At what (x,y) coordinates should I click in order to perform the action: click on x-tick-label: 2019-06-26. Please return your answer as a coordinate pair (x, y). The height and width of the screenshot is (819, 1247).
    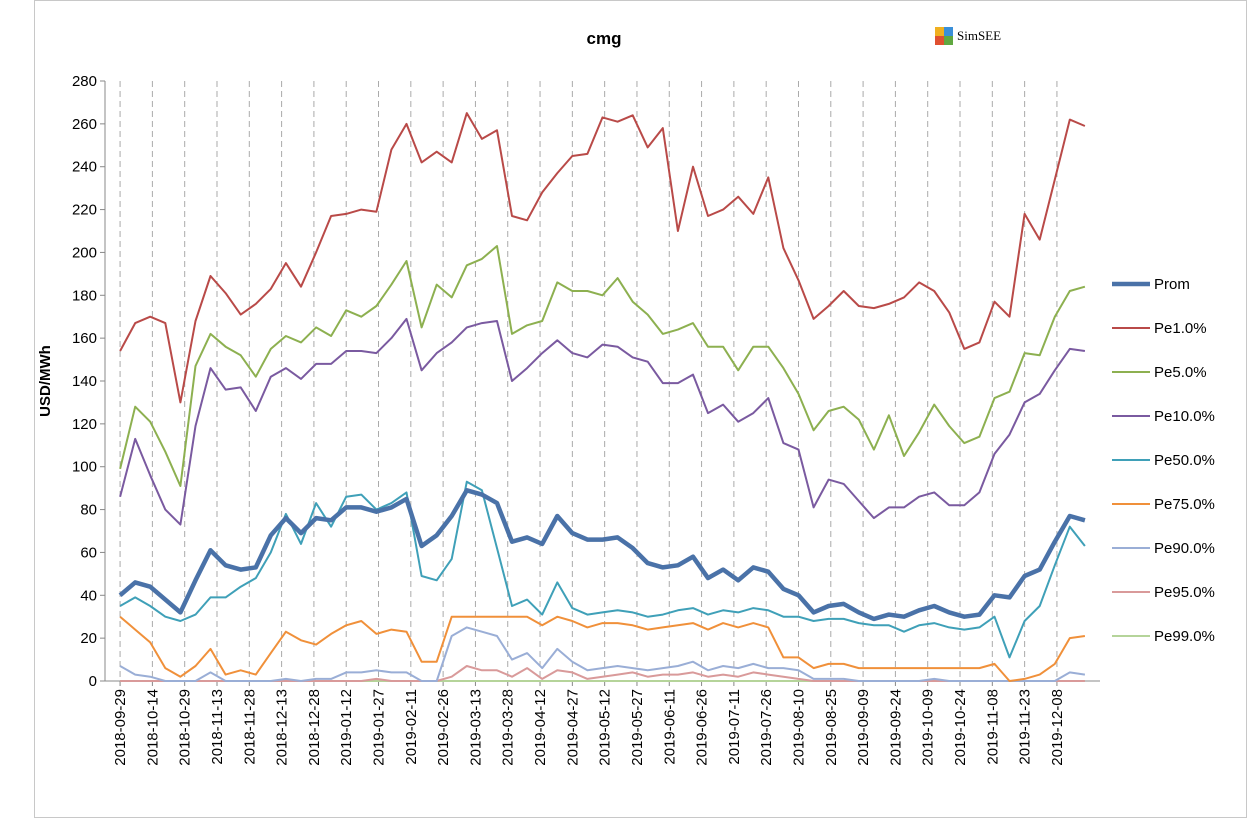
    Looking at the image, I should click on (702, 727).